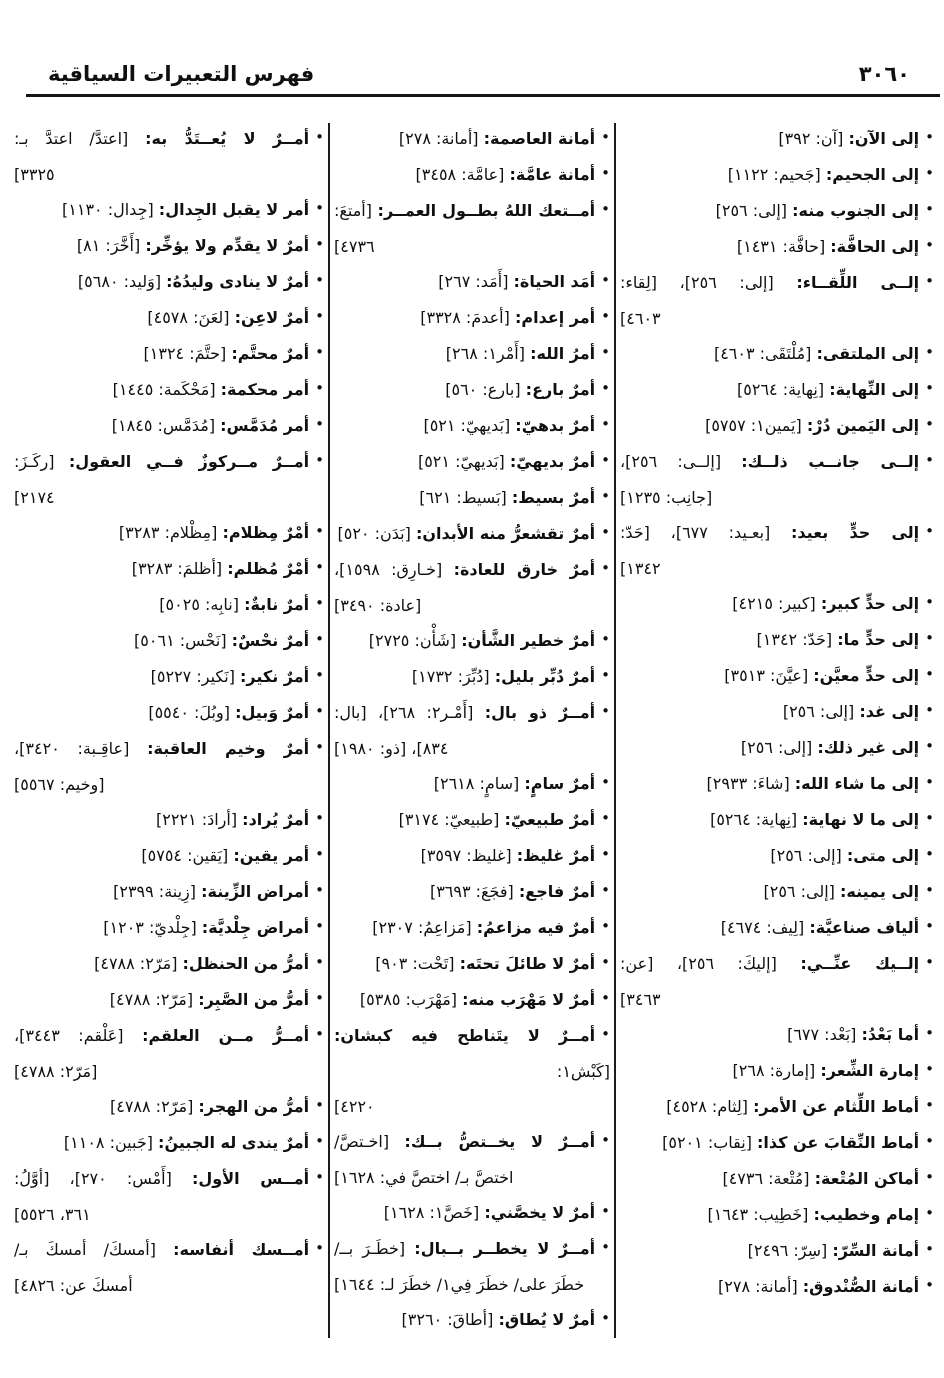 Image resolution: width=944 pixels, height=1378 pixels. What do you see at coordinates (169, 1107) in the screenshot?
I see `index-entry: • أمرُّ من الهجر: [مَرّ٢: ٤٧٨٨]` at bounding box center [169, 1107].